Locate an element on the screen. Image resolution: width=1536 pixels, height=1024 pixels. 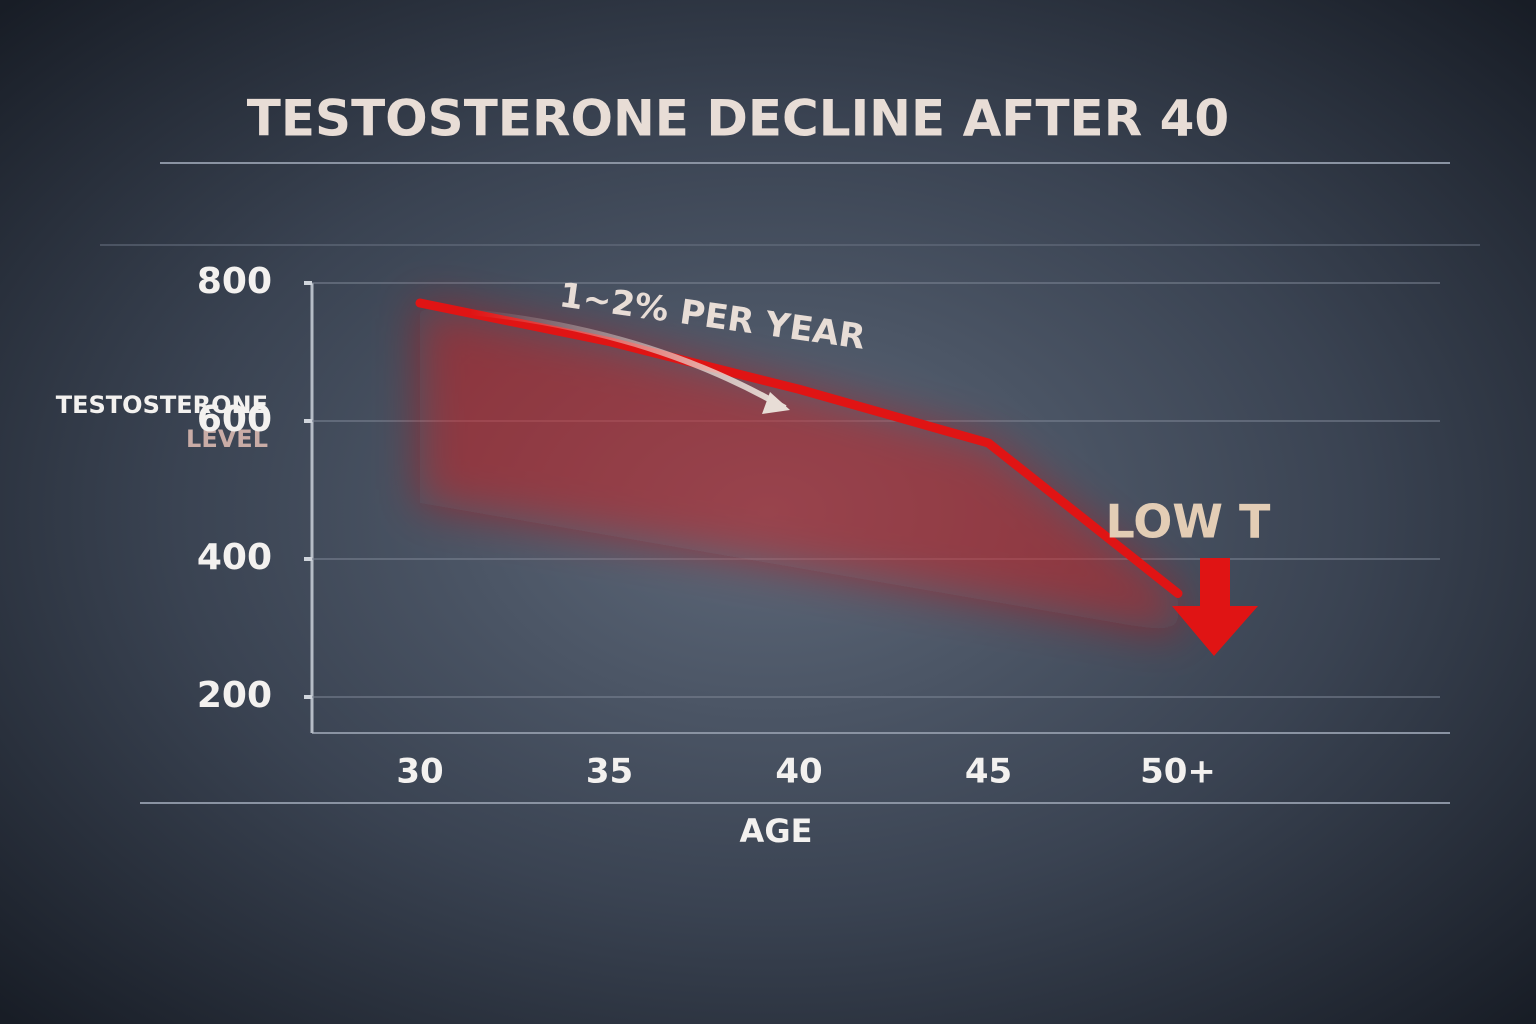
y-tick-label: 200 is located at coordinates (234, 695).